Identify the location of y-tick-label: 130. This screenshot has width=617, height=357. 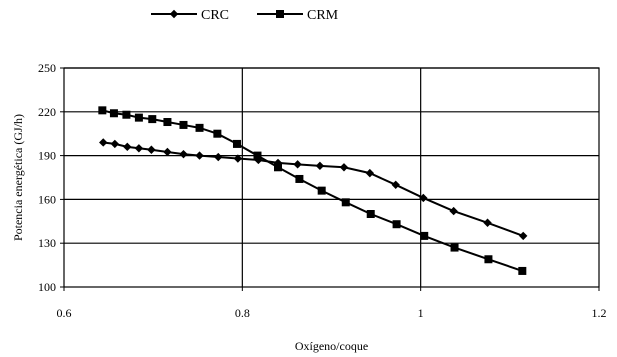
(47, 243).